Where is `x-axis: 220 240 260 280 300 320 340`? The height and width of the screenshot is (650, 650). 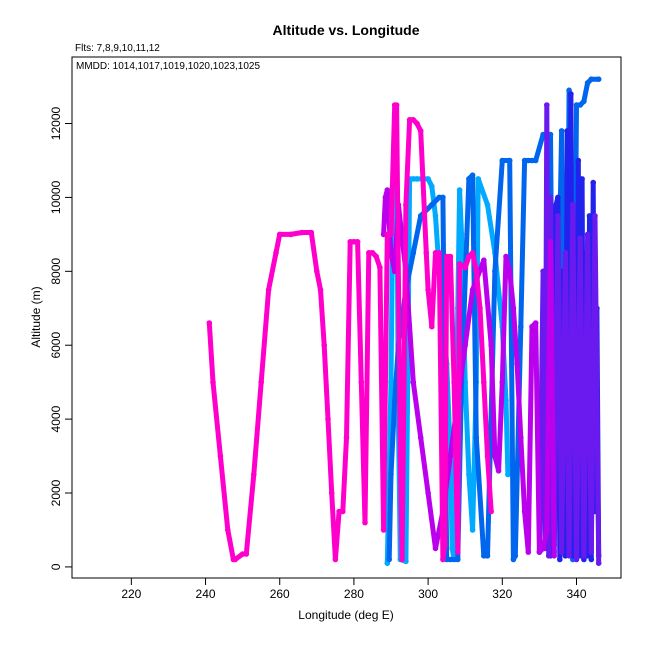 x-axis: 220 240 260 280 300 320 340 is located at coordinates (354, 589).